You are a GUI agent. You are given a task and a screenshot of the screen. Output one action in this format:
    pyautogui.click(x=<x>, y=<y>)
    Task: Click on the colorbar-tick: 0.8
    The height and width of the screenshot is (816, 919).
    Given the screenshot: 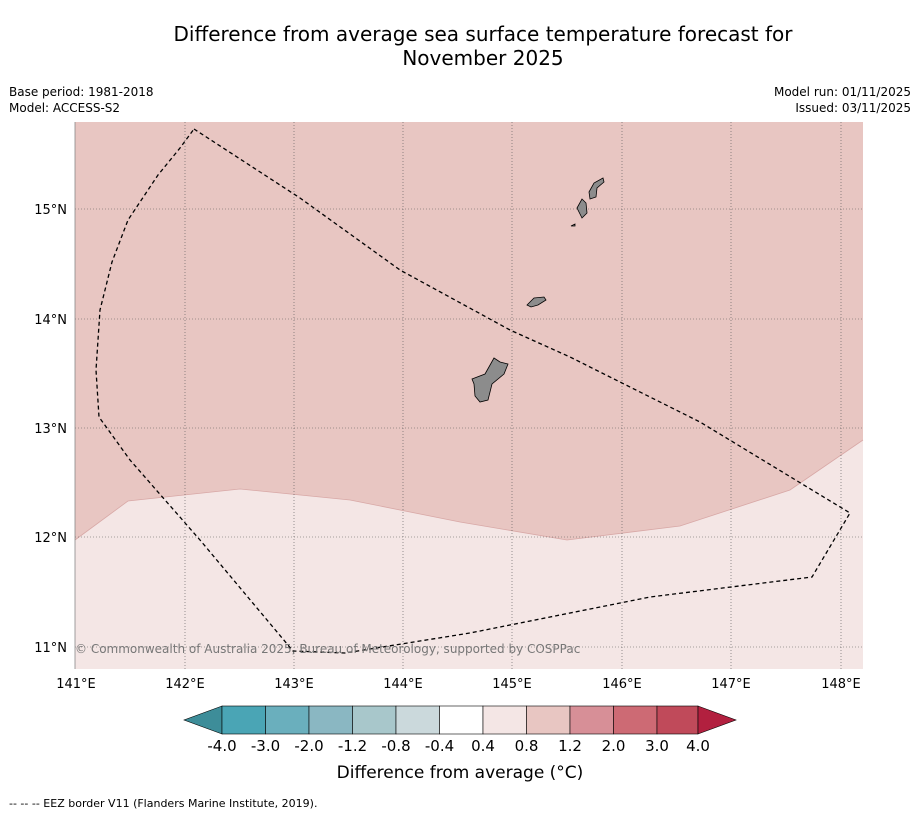 What is the action you would take?
    pyautogui.click(x=527, y=746)
    